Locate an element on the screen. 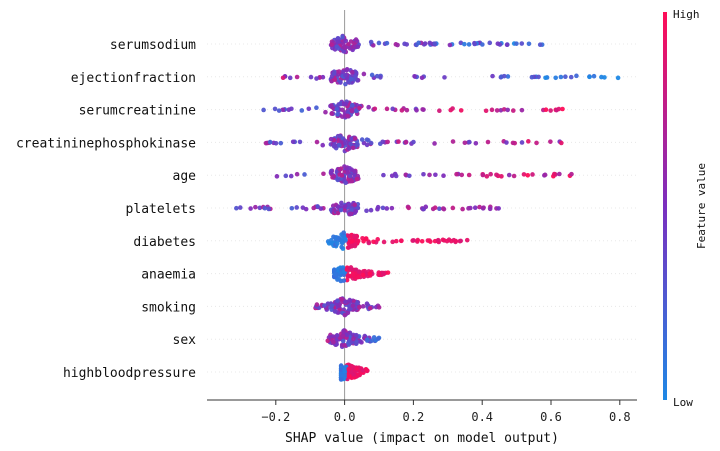  colorbar-high-label: High is located at coordinates (686, 14).